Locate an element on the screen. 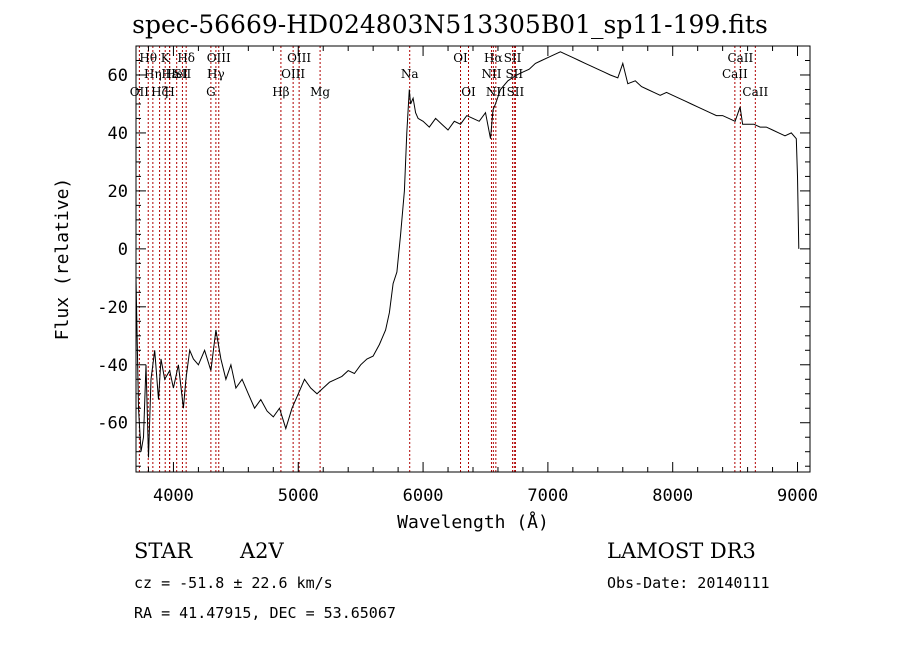  y-tick-label: -60 is located at coordinates (112, 424).